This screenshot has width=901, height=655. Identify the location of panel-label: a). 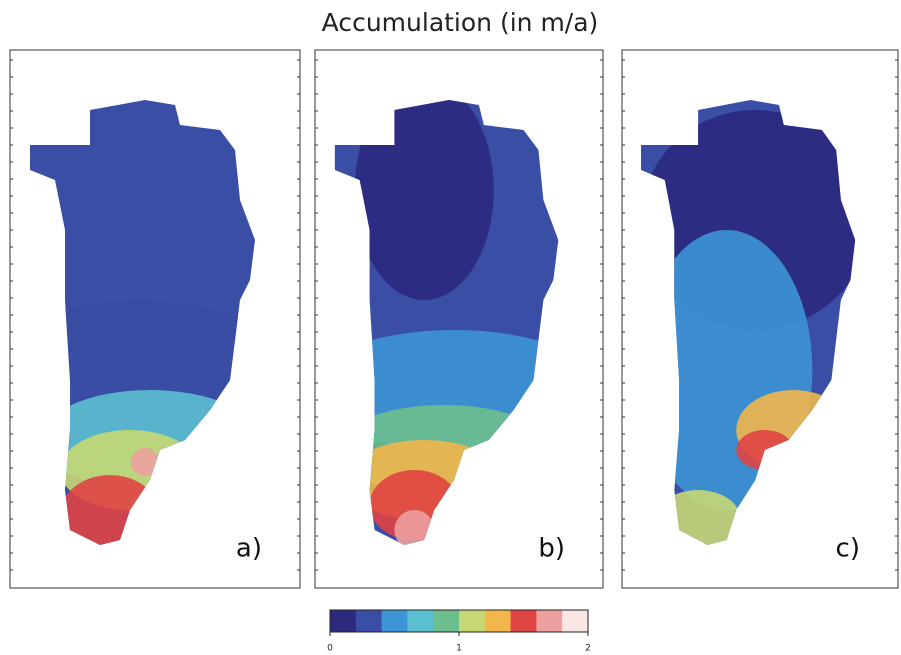
(249, 549).